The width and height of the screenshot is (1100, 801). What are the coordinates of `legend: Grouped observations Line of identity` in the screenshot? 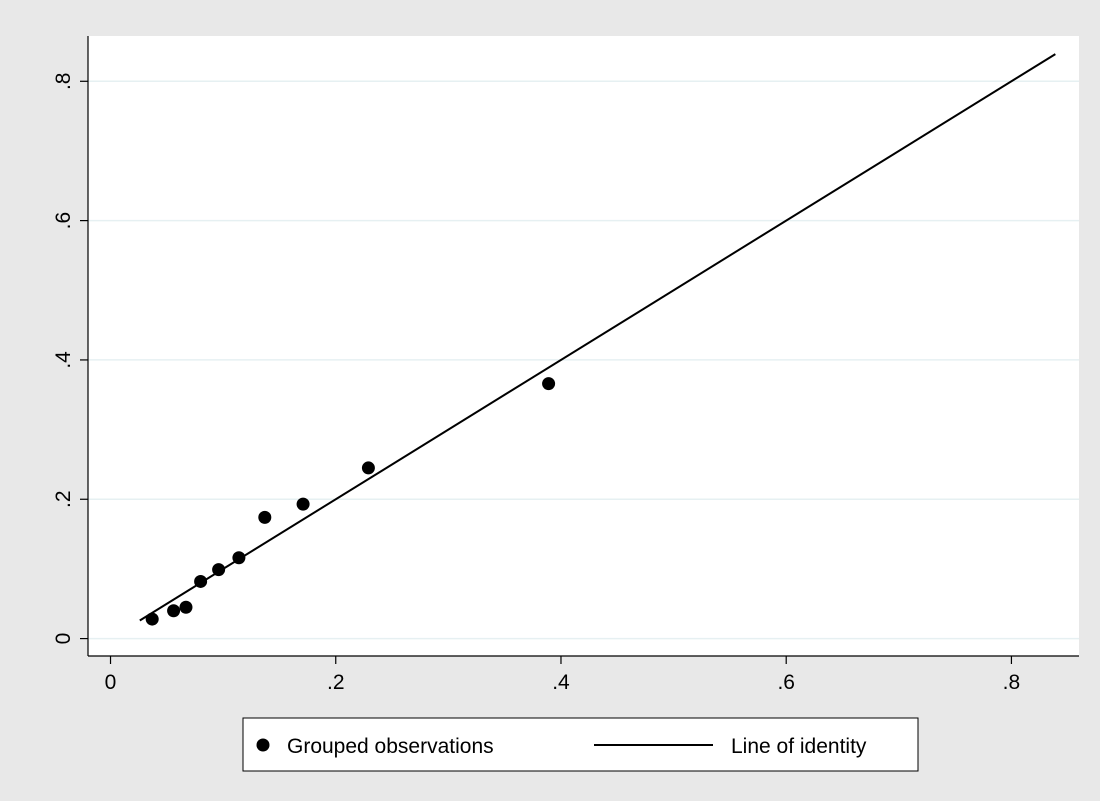 It's located at (580, 744).